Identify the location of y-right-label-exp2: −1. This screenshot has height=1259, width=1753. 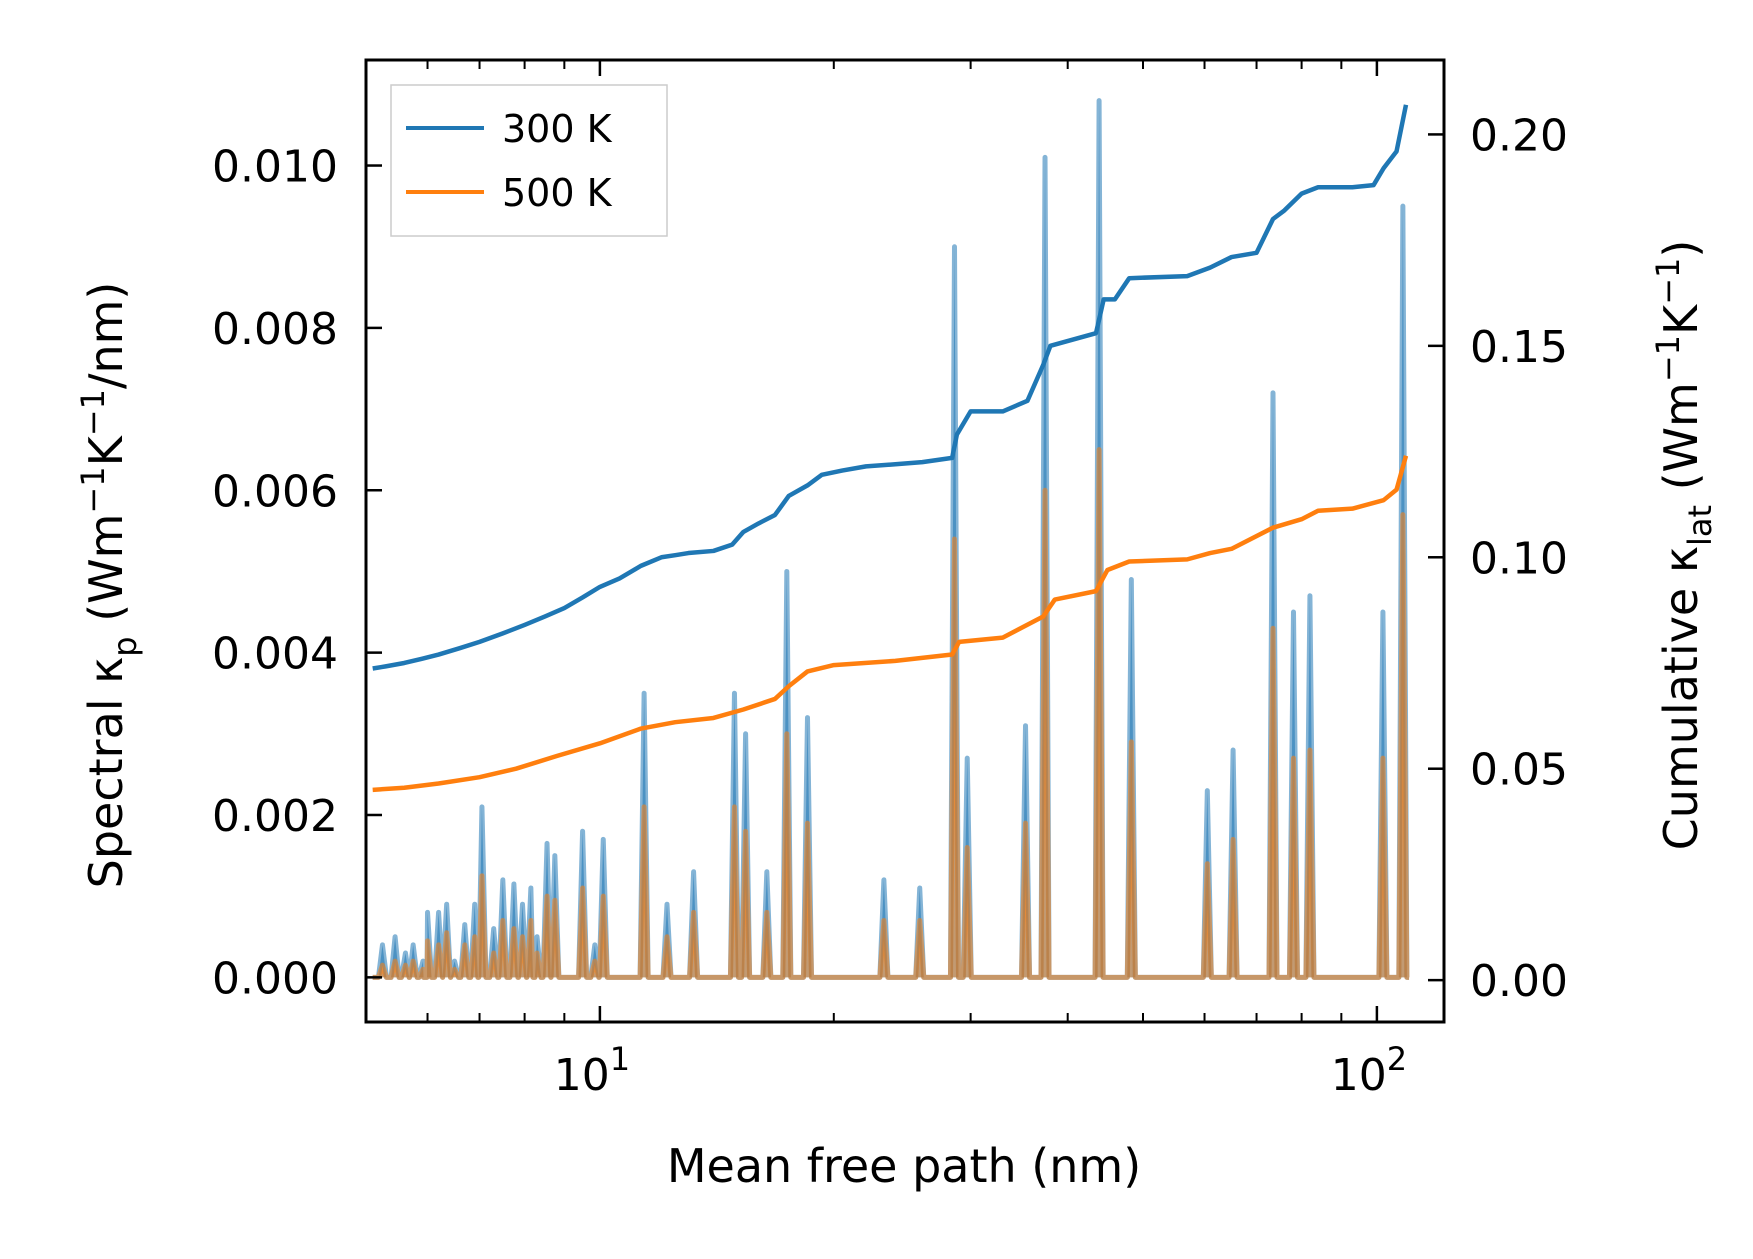
(1668, 281).